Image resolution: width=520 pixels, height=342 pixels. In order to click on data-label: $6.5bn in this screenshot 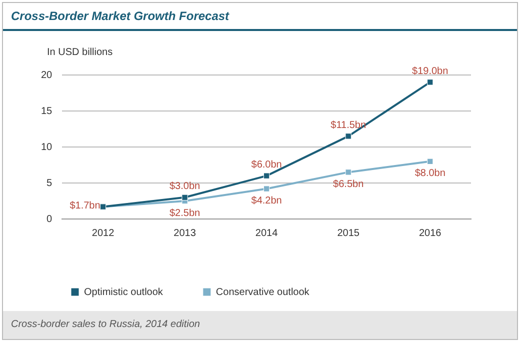, I will do `click(348, 184)`.